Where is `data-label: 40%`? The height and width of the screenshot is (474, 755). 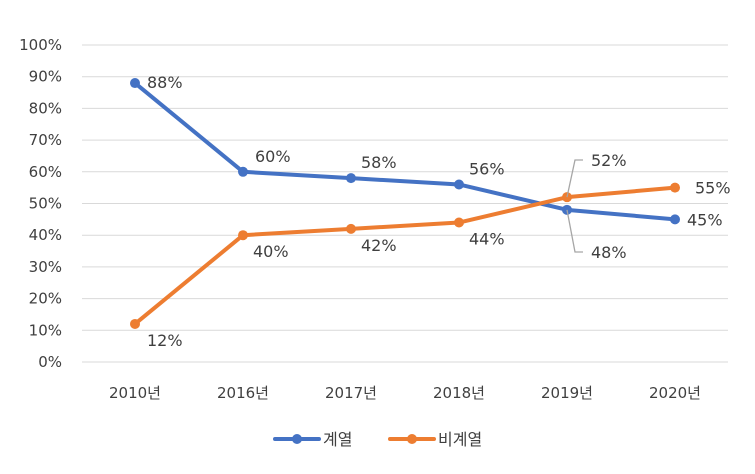 data-label: 40% is located at coordinates (271, 251).